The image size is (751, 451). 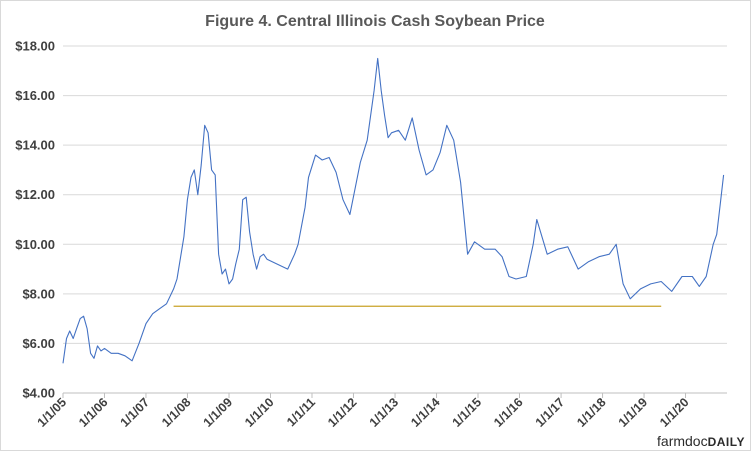 I want to click on x-tick-label: 1/1/14, so click(x=425, y=412).